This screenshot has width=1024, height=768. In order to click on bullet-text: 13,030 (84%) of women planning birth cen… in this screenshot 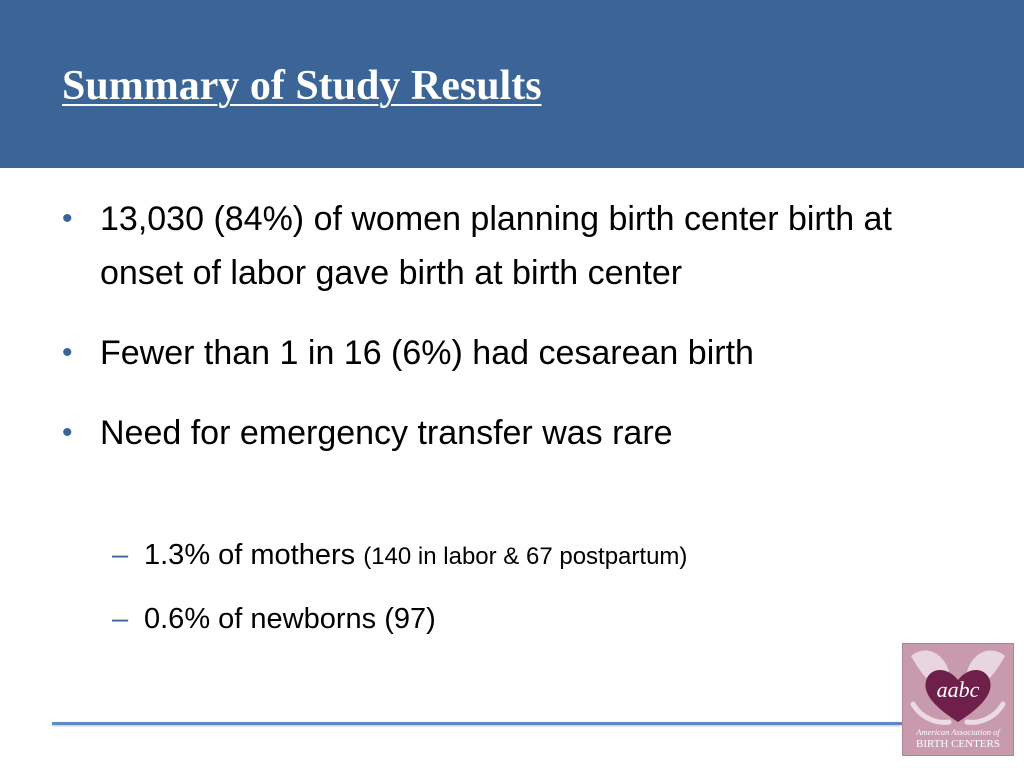, I will do `click(496, 246)`.